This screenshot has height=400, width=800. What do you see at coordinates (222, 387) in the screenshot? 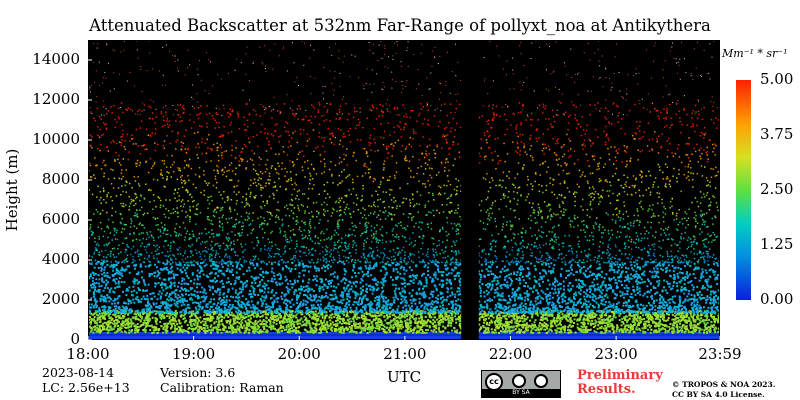
I see `info-calibration: Calibration: Raman` at bounding box center [222, 387].